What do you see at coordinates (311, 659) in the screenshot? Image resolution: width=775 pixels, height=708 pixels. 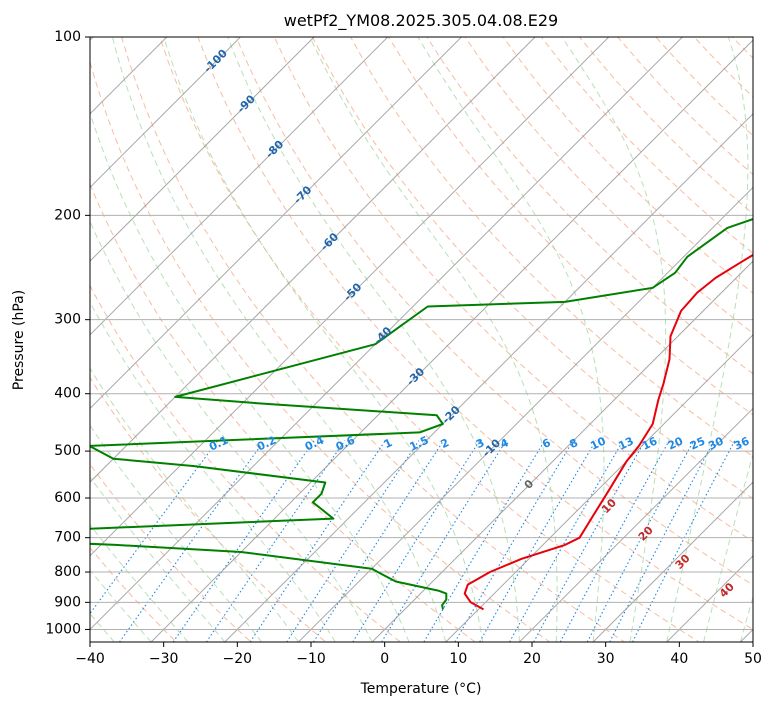 I see `x-tick-label: −10` at bounding box center [311, 659].